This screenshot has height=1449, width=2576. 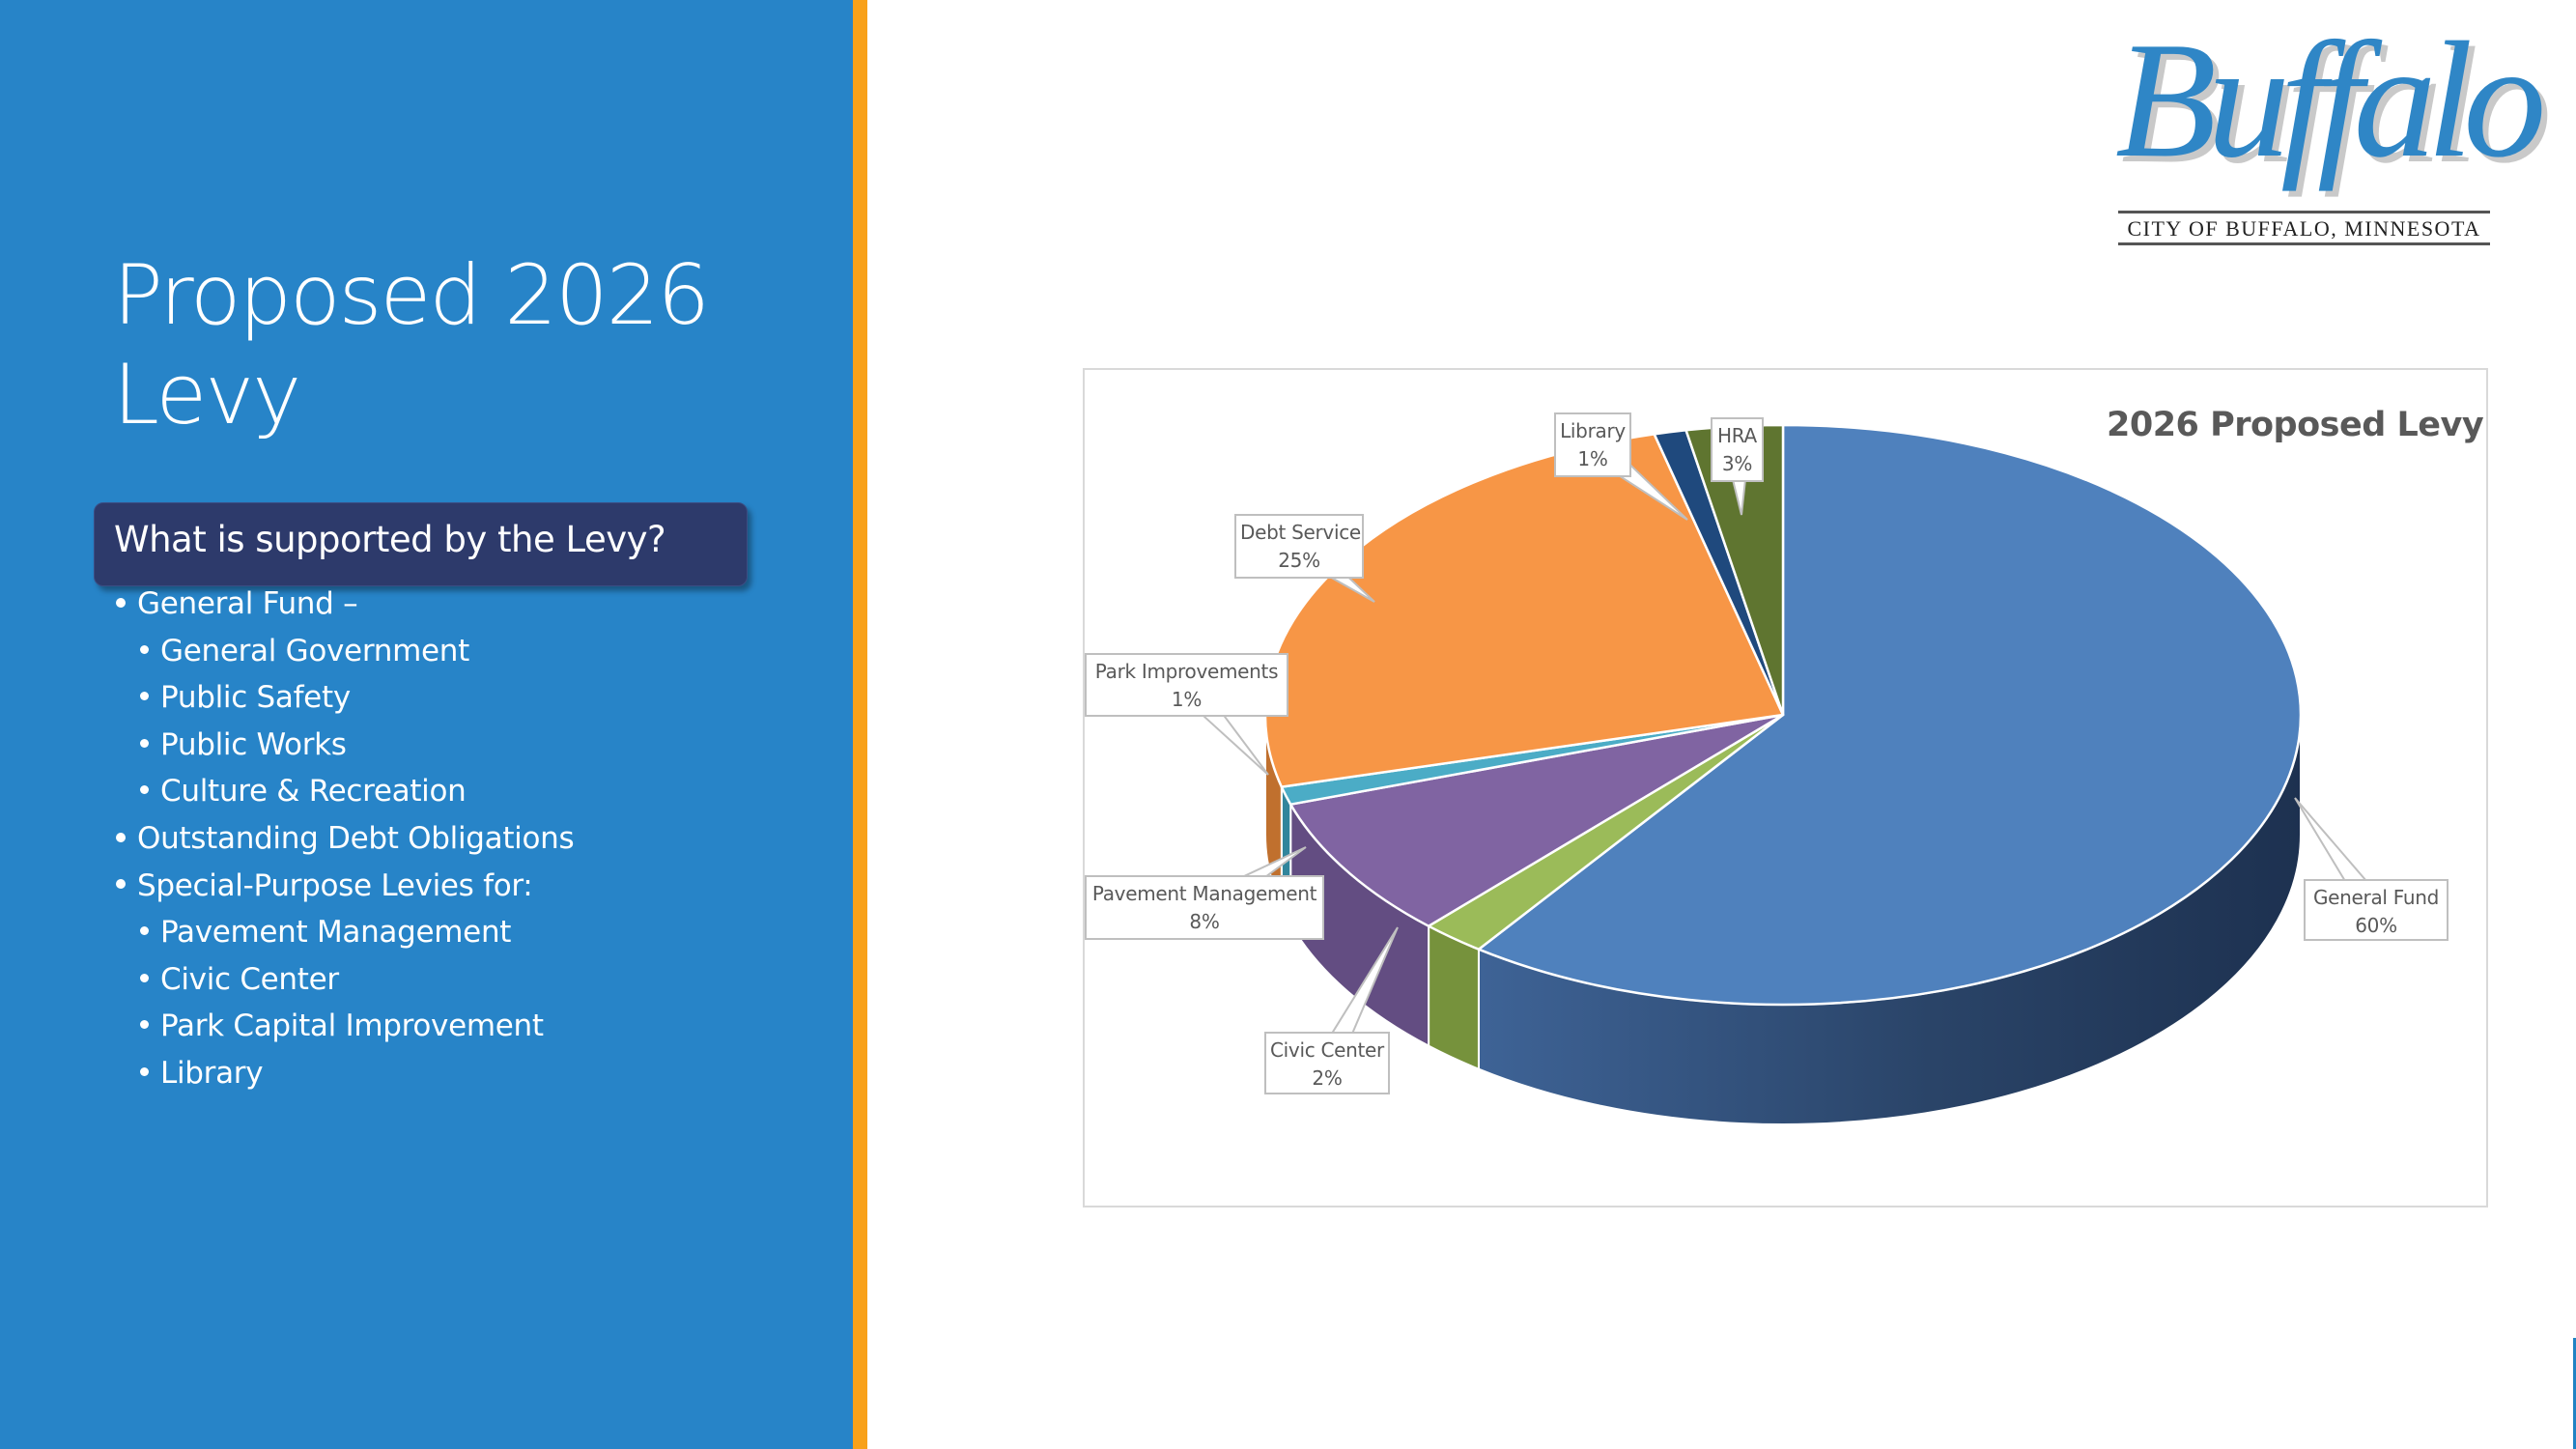 I want to click on data-label-park-improvements: Park Improvements 1%, so click(x=1186, y=685).